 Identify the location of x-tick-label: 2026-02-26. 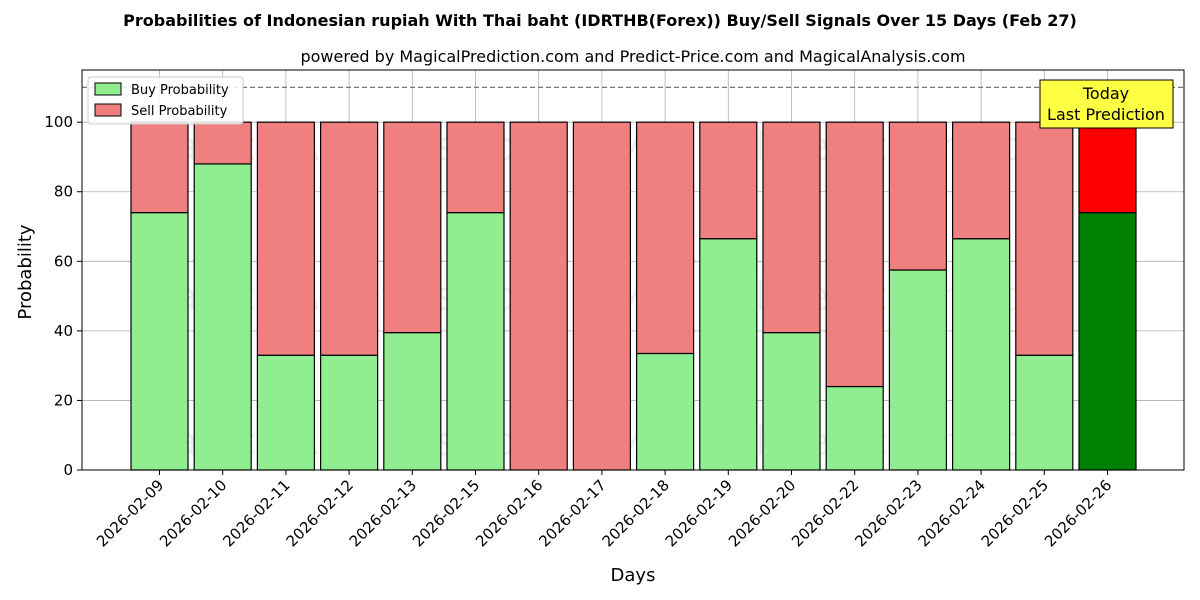
(1078, 513).